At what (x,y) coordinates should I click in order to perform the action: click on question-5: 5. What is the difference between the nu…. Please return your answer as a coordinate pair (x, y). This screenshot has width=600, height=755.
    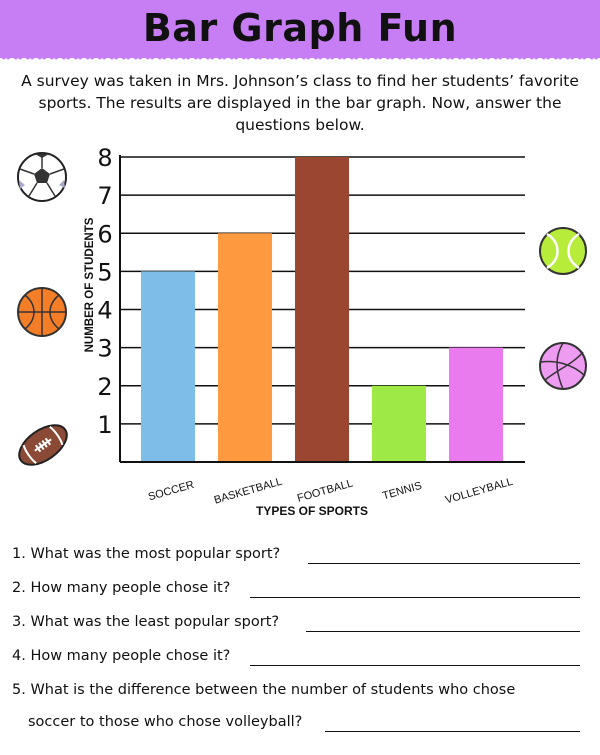
    Looking at the image, I should click on (264, 690).